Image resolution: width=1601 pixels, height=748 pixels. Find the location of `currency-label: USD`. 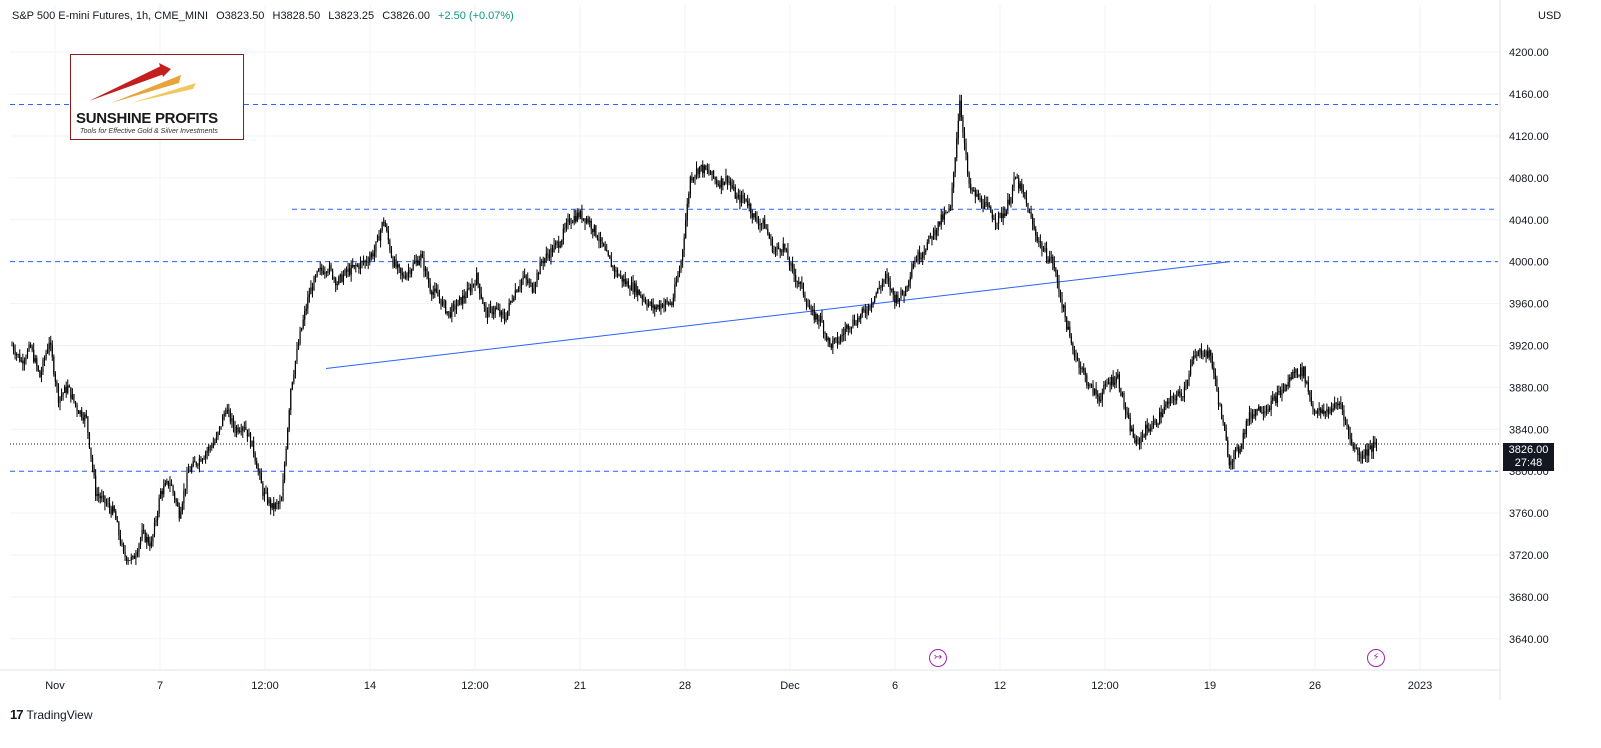

currency-label: USD is located at coordinates (1550, 16).